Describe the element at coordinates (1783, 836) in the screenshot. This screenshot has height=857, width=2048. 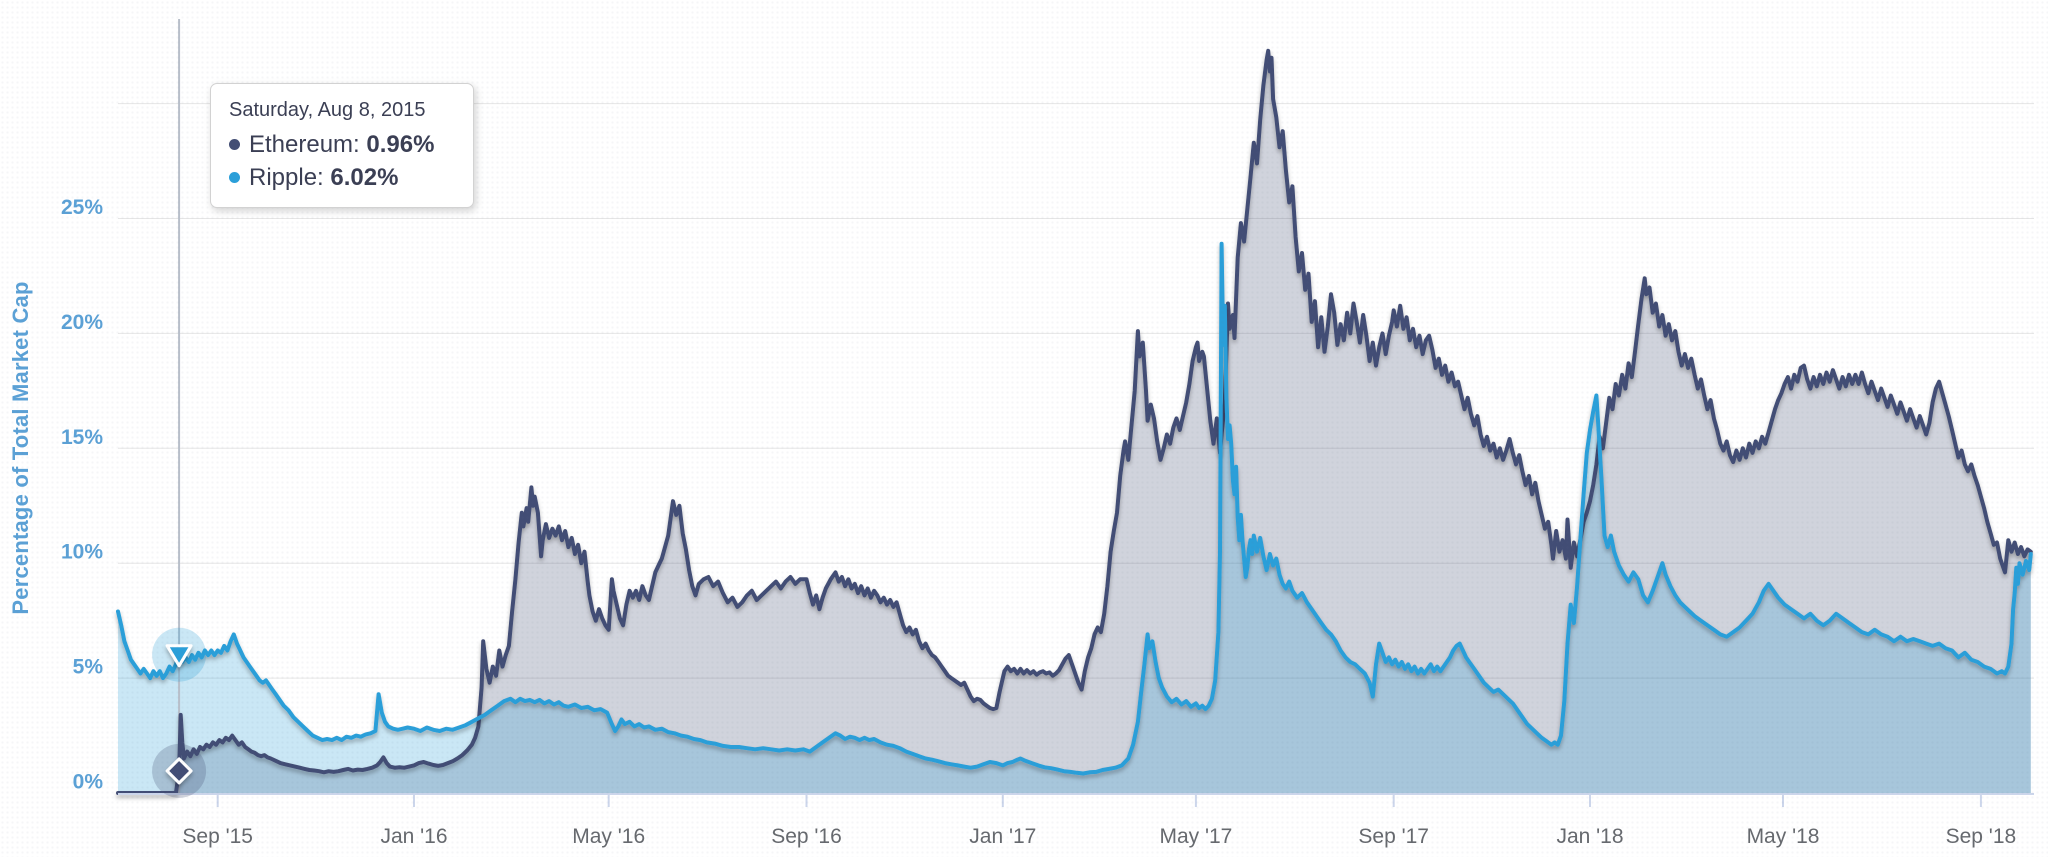
I see `x-tick-label: May '18` at that location.